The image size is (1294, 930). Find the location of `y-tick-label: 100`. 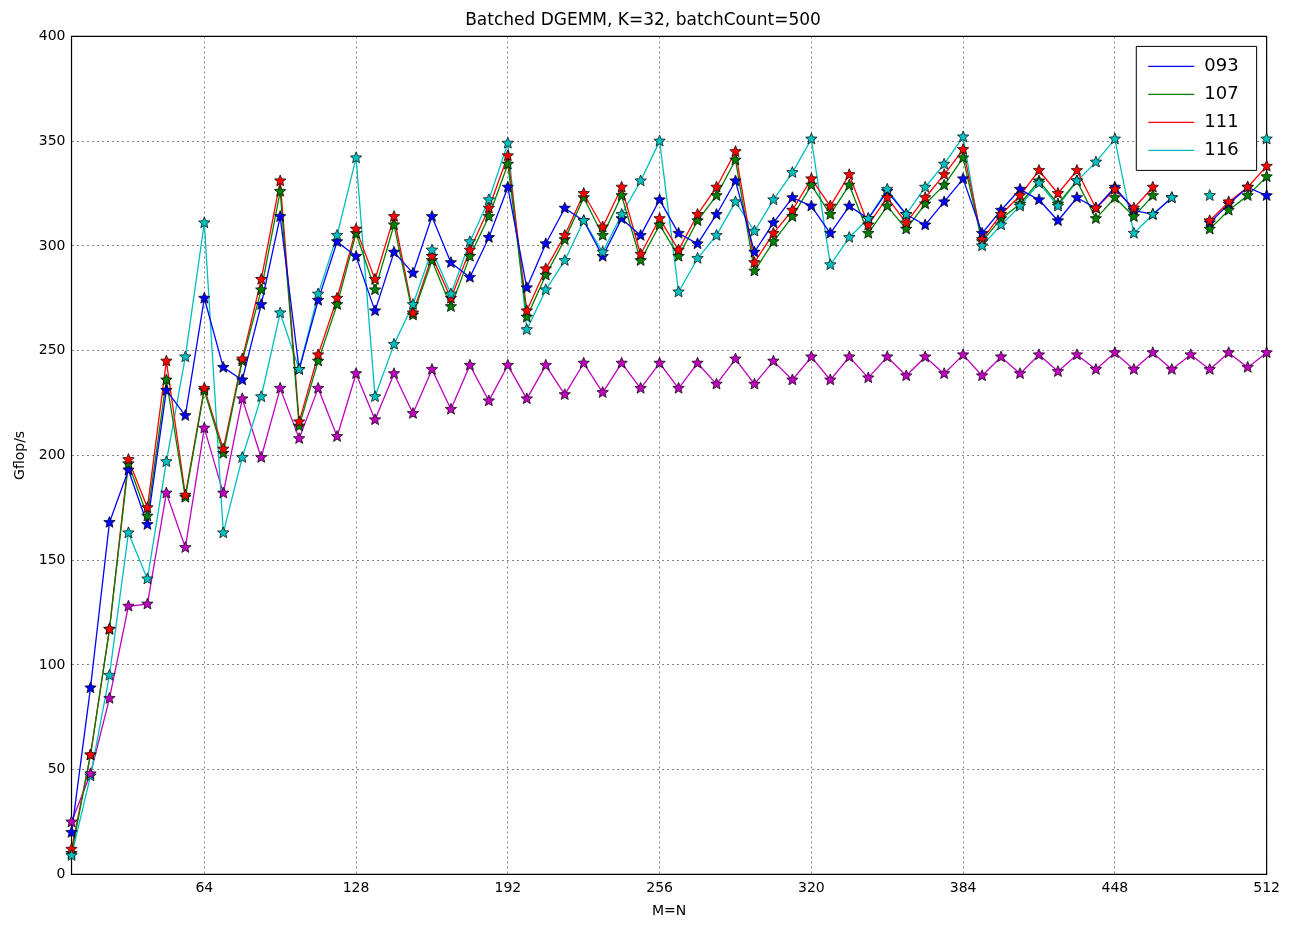

y-tick-label: 100 is located at coordinates (52, 663).